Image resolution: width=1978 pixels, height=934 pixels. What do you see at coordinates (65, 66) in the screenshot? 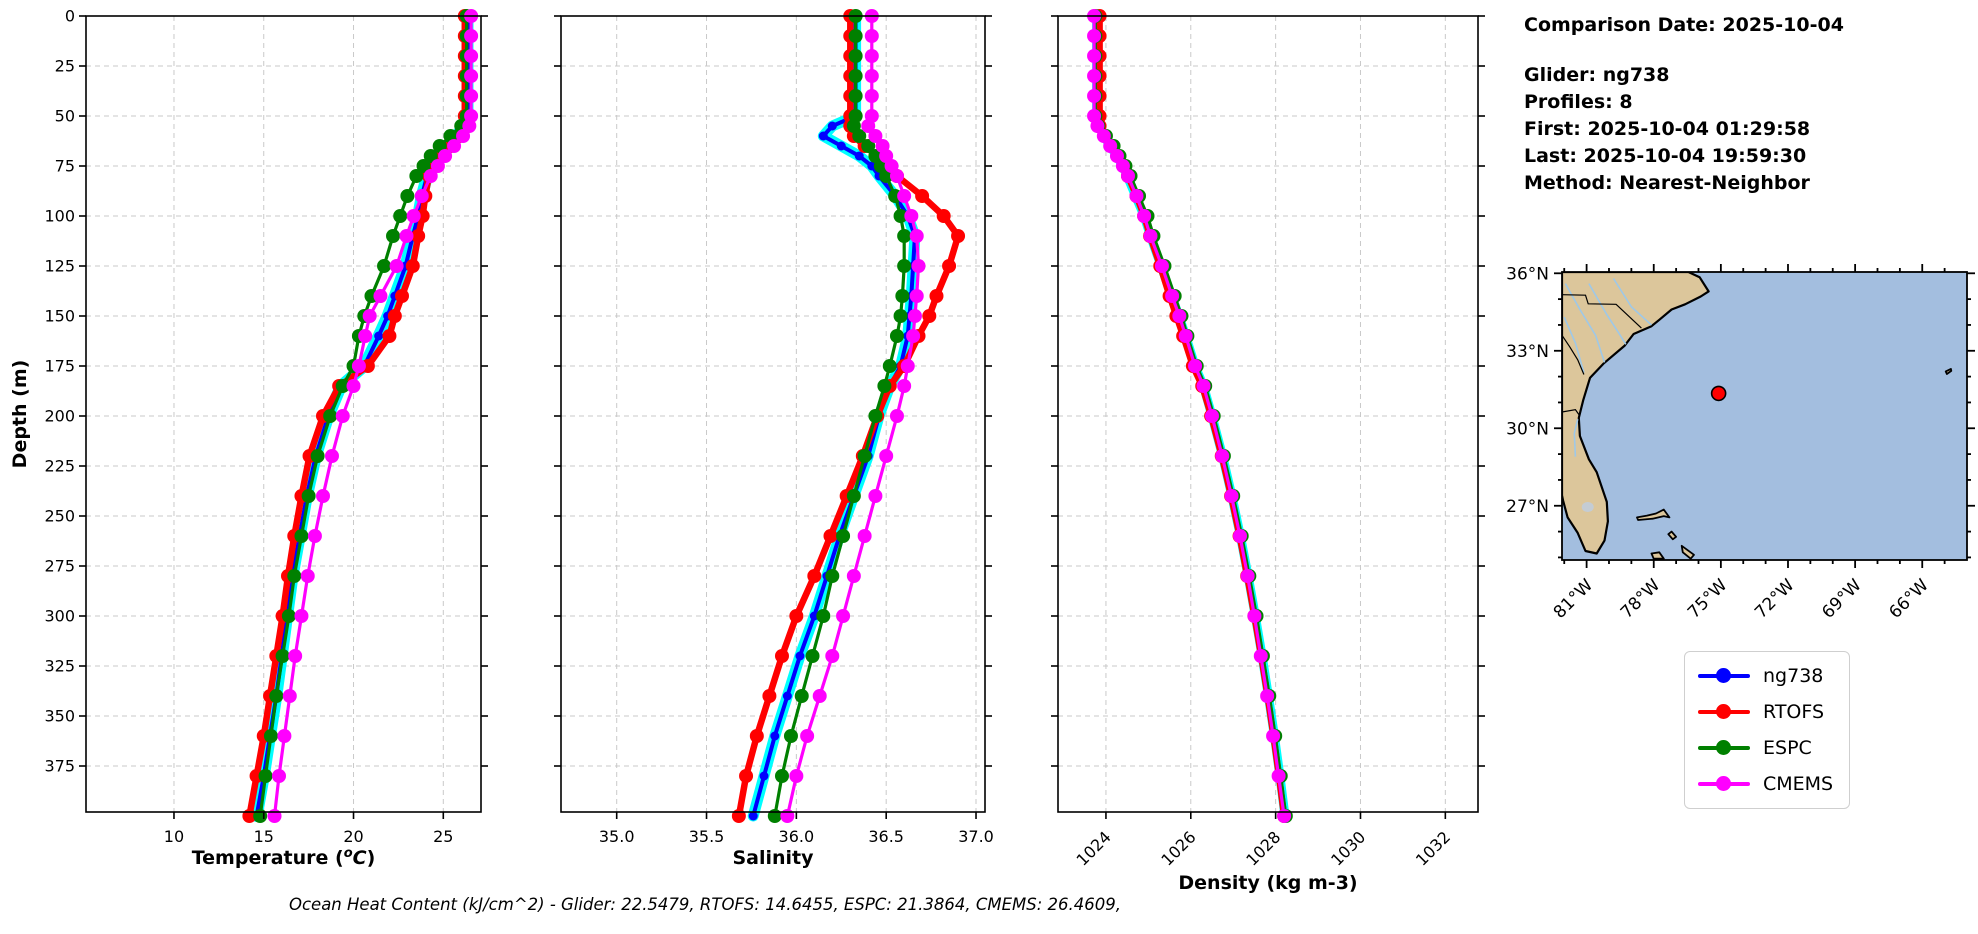
I see `depth-tick-label: 25` at bounding box center [65, 66].